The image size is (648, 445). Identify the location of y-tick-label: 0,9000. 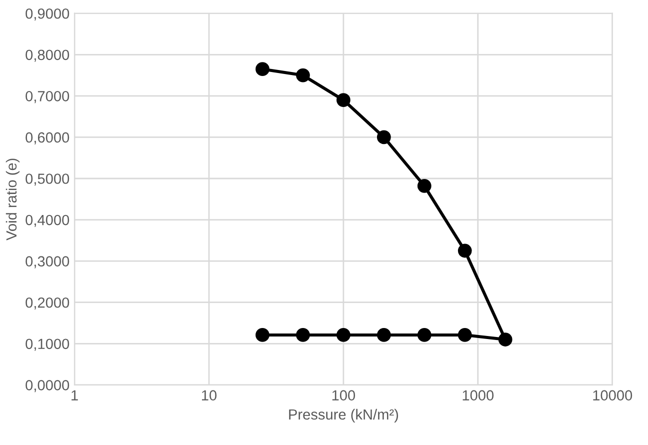
(48, 14).